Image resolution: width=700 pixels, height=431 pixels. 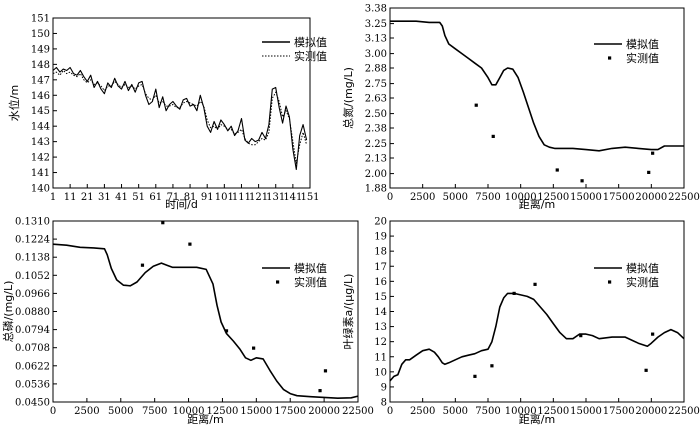 I want to click on x-axis-label: 时间/d, so click(x=181, y=204).